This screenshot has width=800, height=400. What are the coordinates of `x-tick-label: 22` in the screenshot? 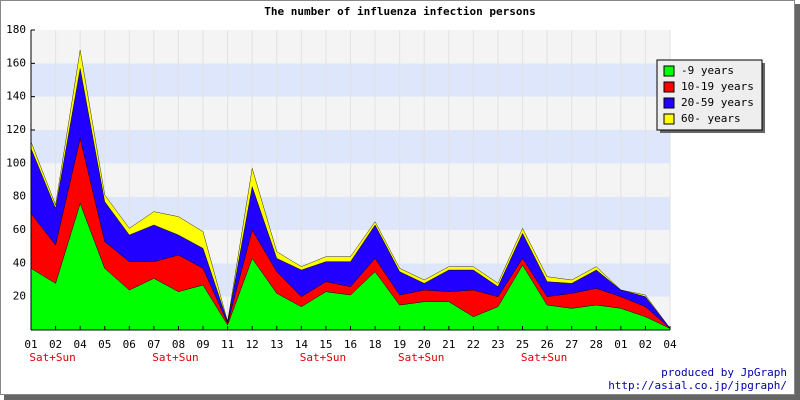 It's located at (473, 344).